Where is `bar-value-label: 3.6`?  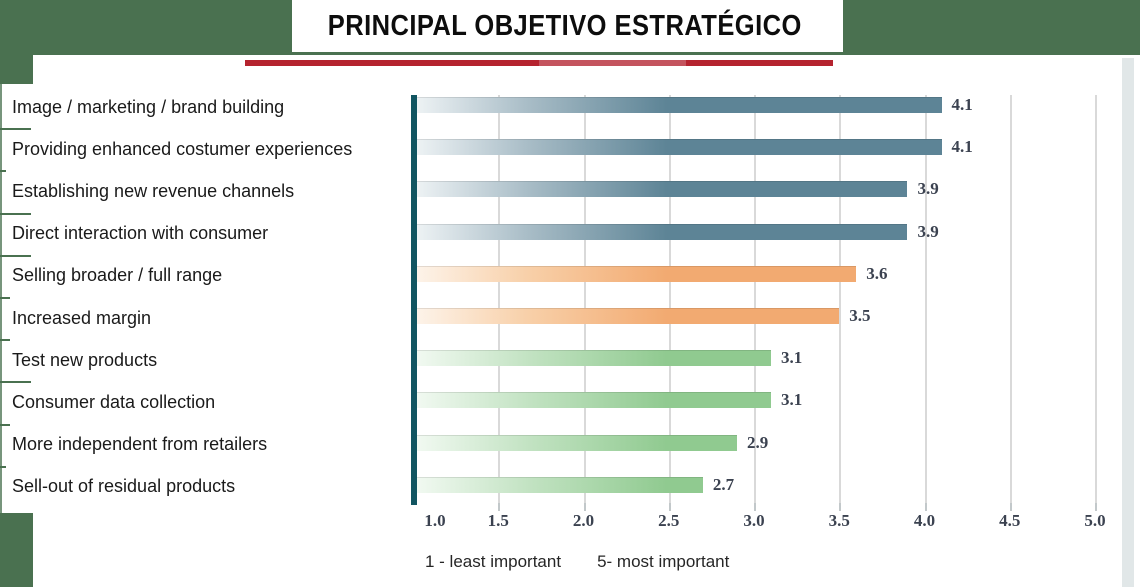
bar-value-label: 3.6 is located at coordinates (877, 273).